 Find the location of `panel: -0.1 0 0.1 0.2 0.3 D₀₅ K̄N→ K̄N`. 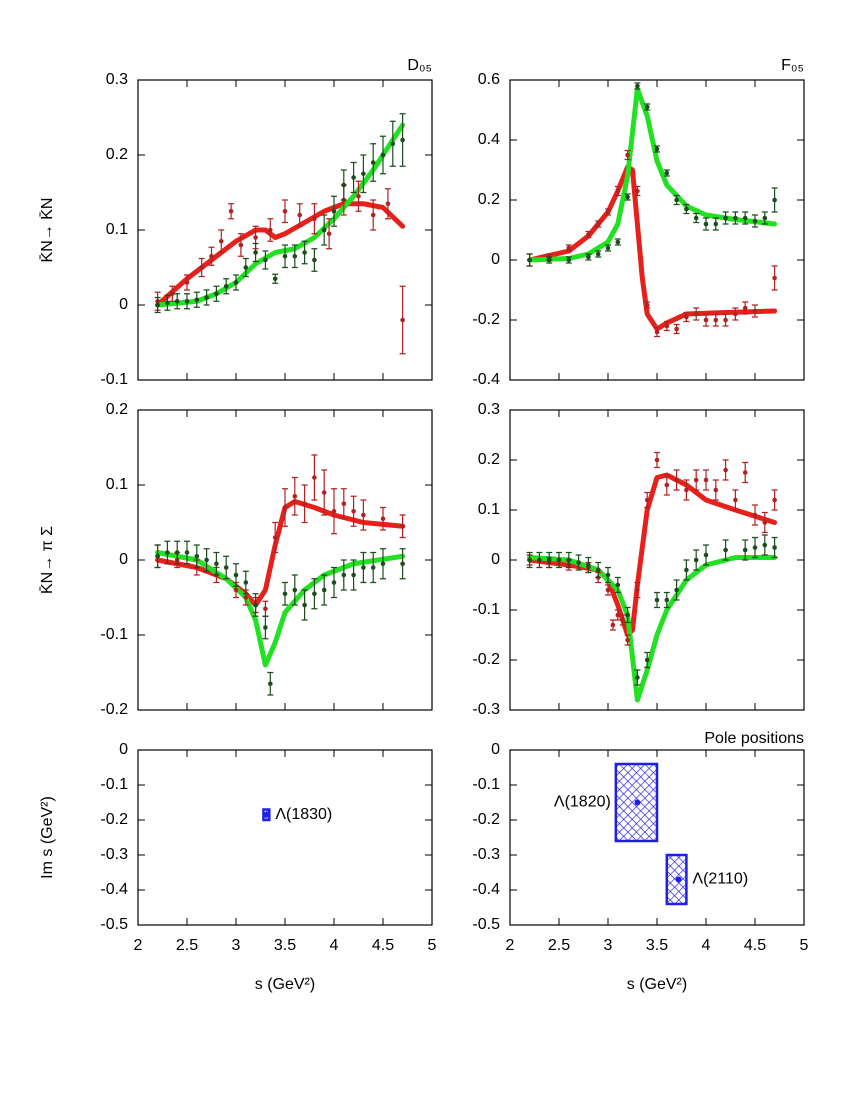

panel: -0.1 0 0.1 0.2 0.3 D₀₅ K̄N→ K̄N is located at coordinates (236, 222).